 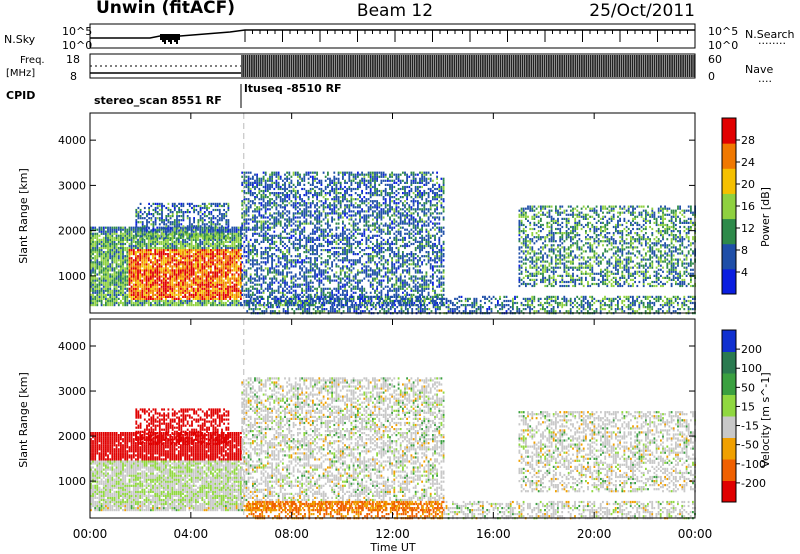 What do you see at coordinates (392, 66) in the screenshot?
I see `freq-marks` at bounding box center [392, 66].